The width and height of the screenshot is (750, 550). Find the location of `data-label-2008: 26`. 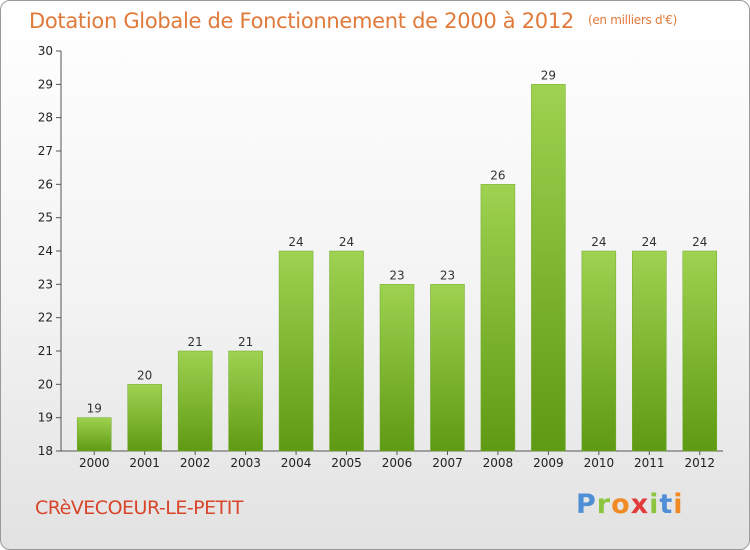

data-label-2008: 26 is located at coordinates (497, 175).